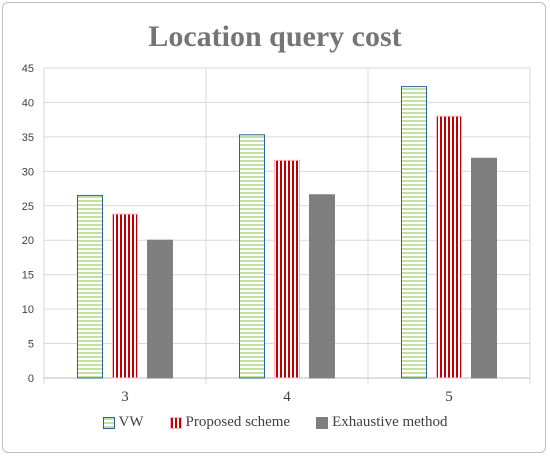  What do you see at coordinates (28, 241) in the screenshot?
I see `y-tick-label-4: 20` at bounding box center [28, 241].